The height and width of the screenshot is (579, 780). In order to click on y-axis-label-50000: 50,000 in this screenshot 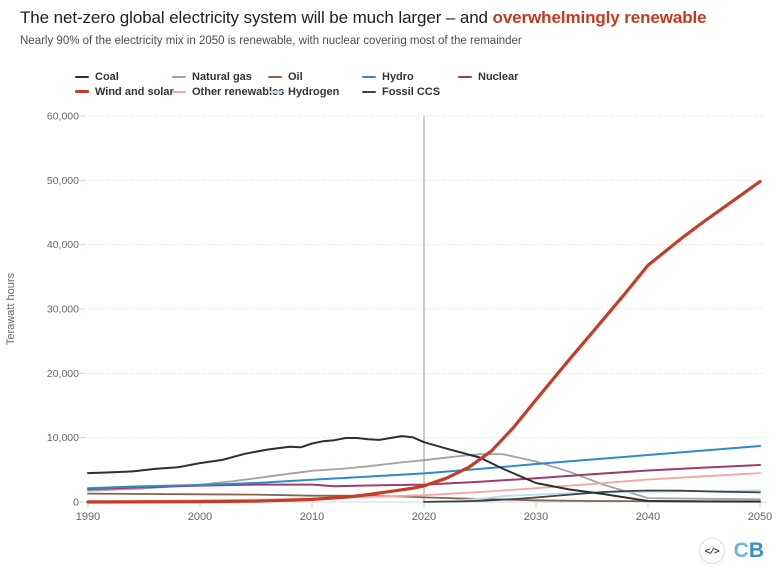, I will do `click(63, 181)`.